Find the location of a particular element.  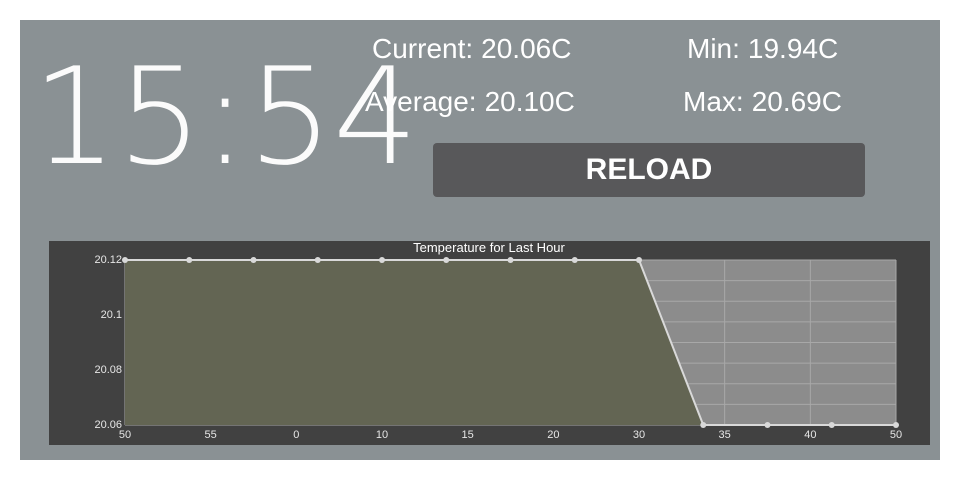

max-temperature: Max: 20.69C is located at coordinates (762, 102).